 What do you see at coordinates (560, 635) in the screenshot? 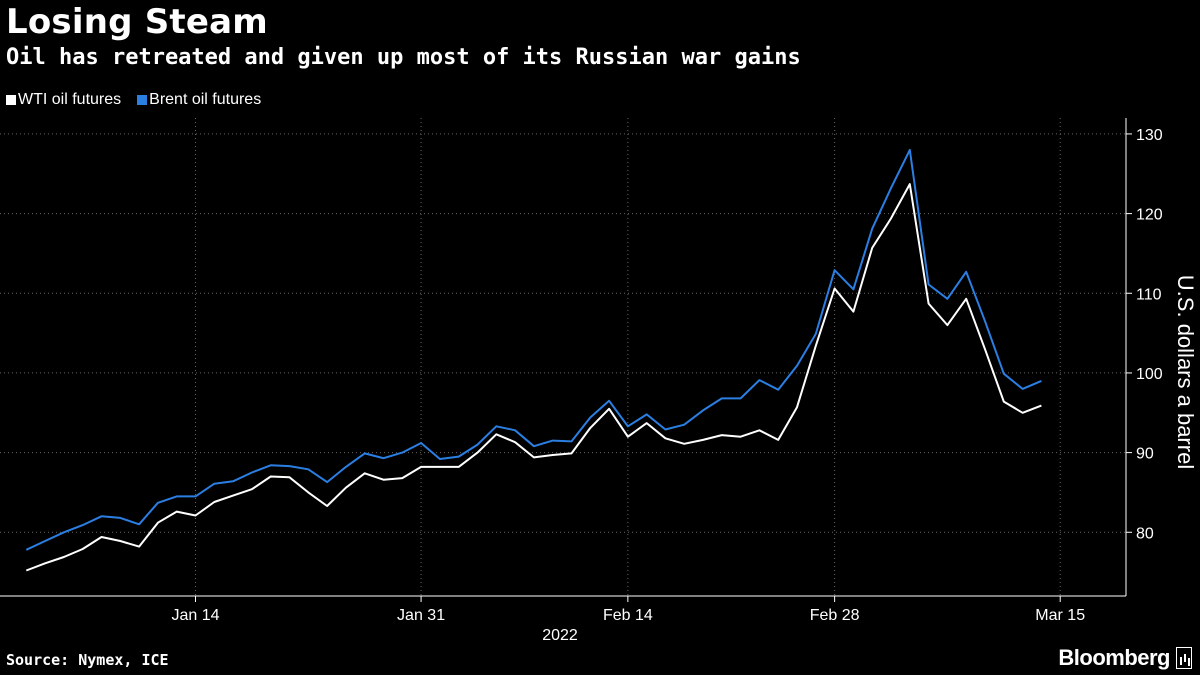
I see `x-axis-label: 2022` at bounding box center [560, 635].